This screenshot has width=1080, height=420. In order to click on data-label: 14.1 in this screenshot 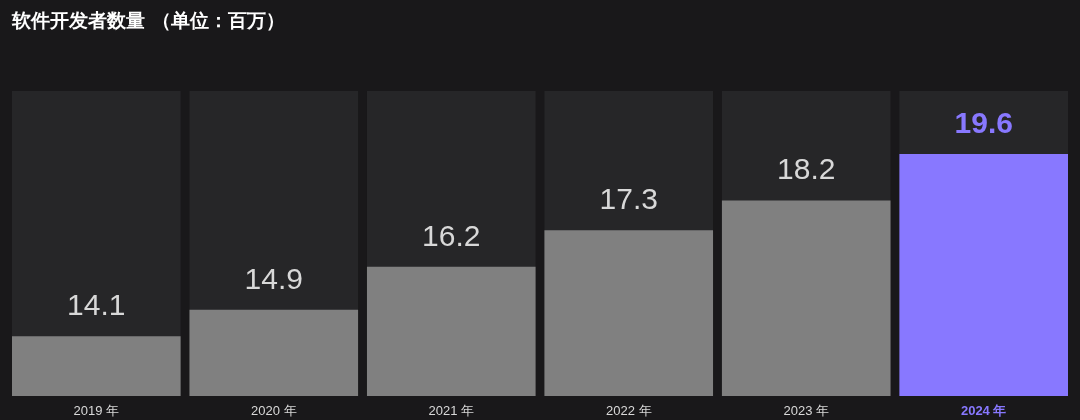, I will do `click(96, 305)`.